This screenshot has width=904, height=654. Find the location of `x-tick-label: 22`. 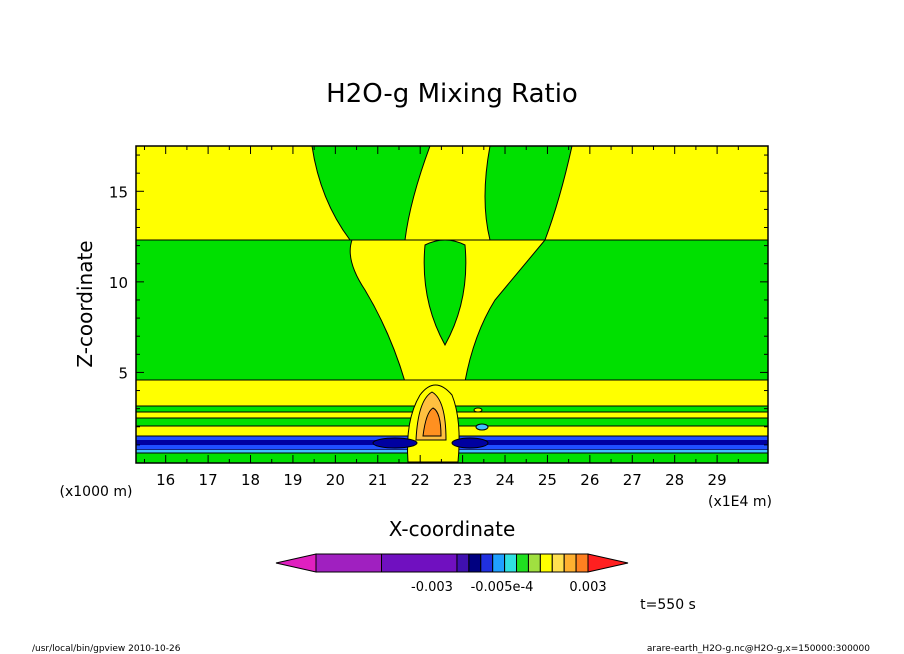

x-tick-label: 22 is located at coordinates (420, 480).